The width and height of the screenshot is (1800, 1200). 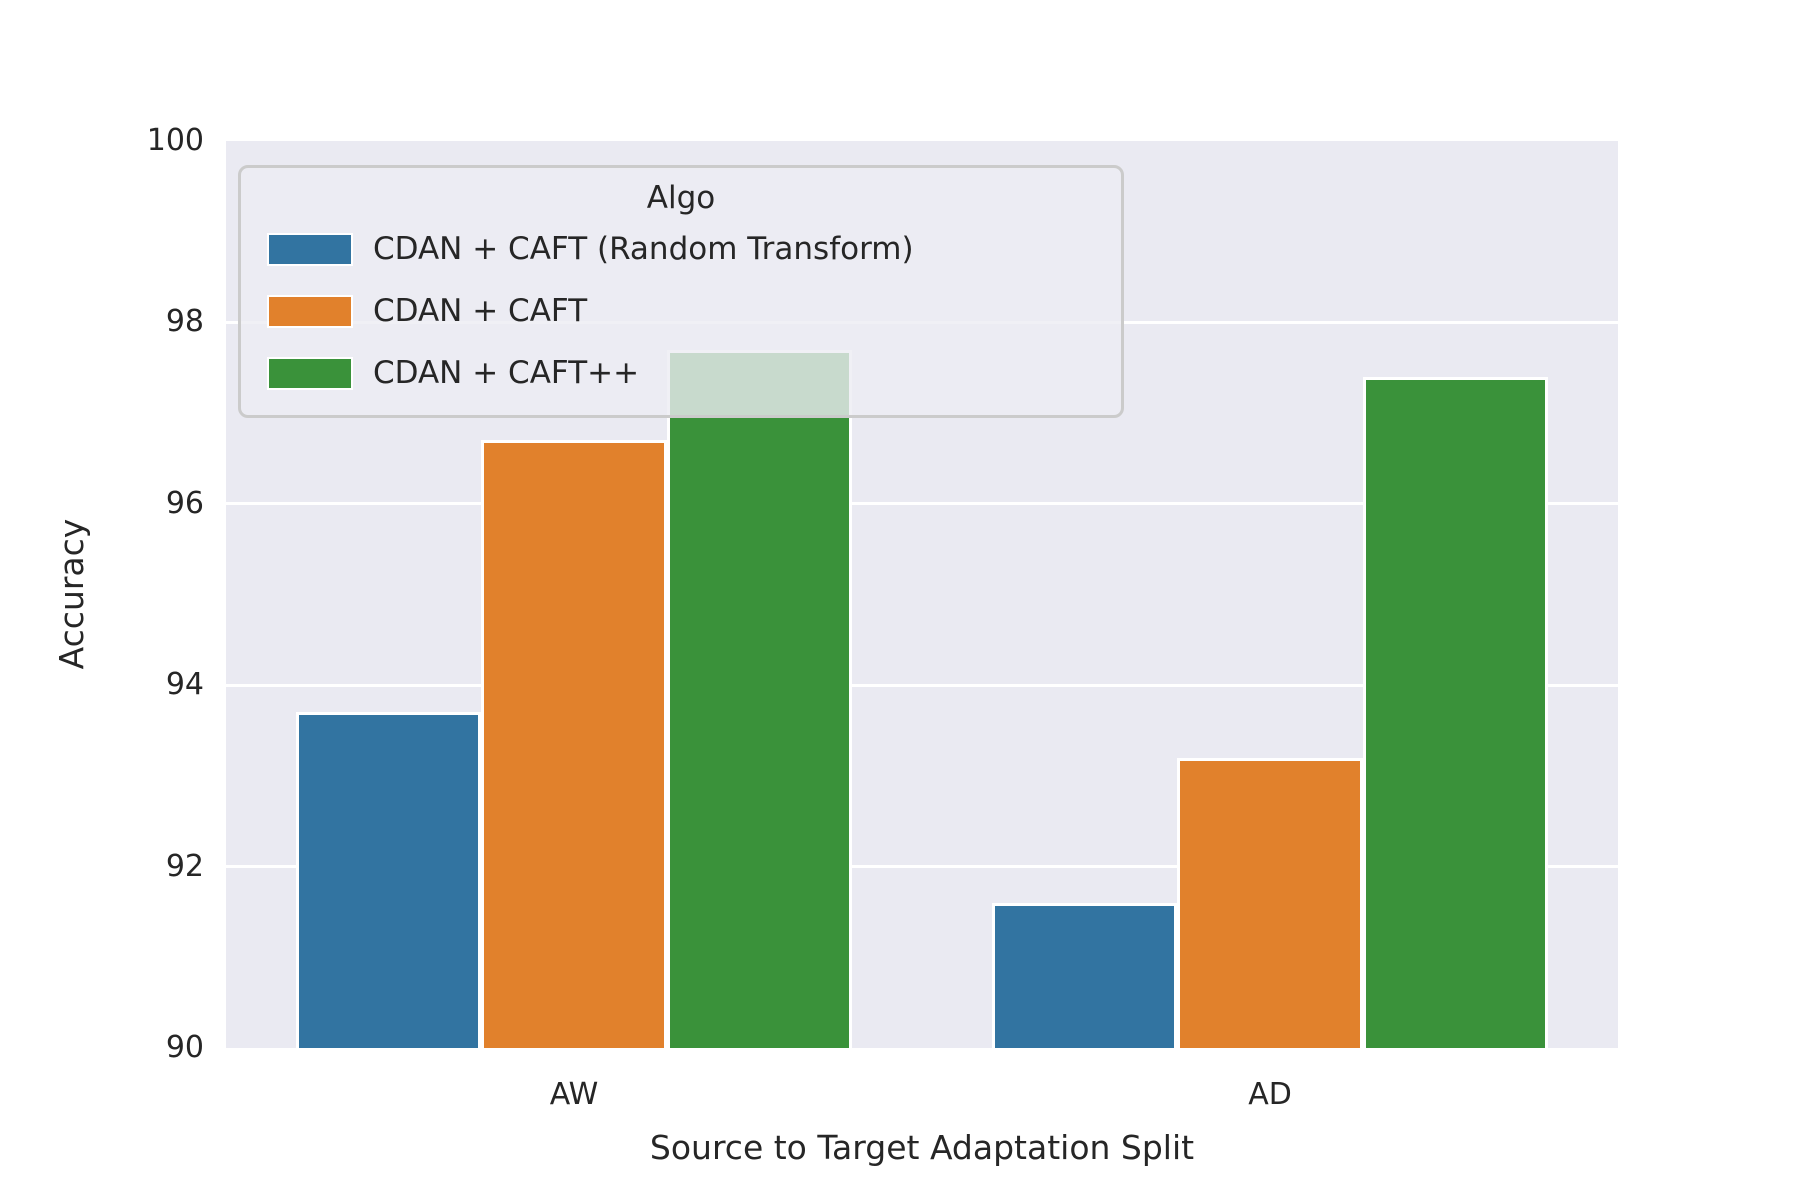 I want to click on y-tick-label: 90, so click(x=184, y=1047).